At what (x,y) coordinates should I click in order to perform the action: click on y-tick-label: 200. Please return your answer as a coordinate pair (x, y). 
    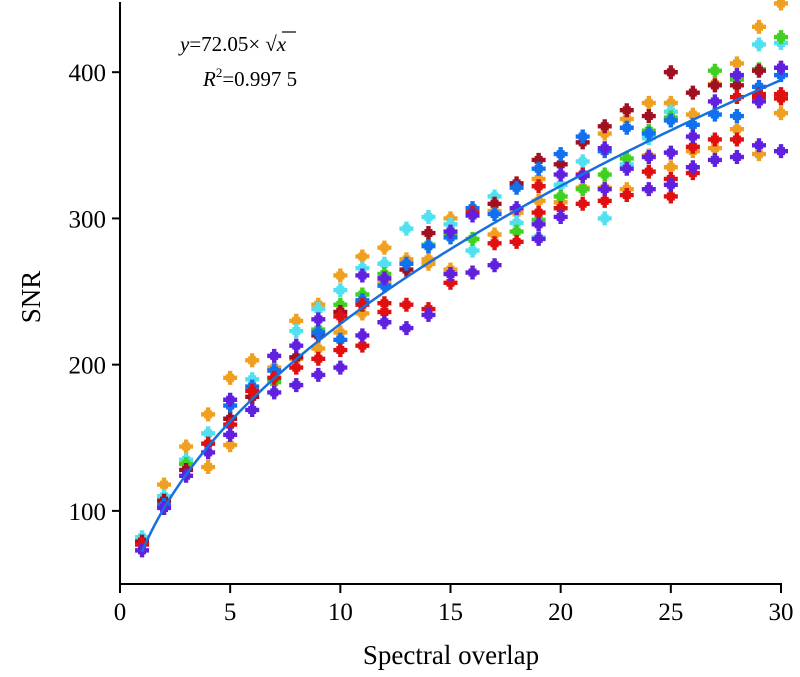
    Looking at the image, I should click on (88, 366).